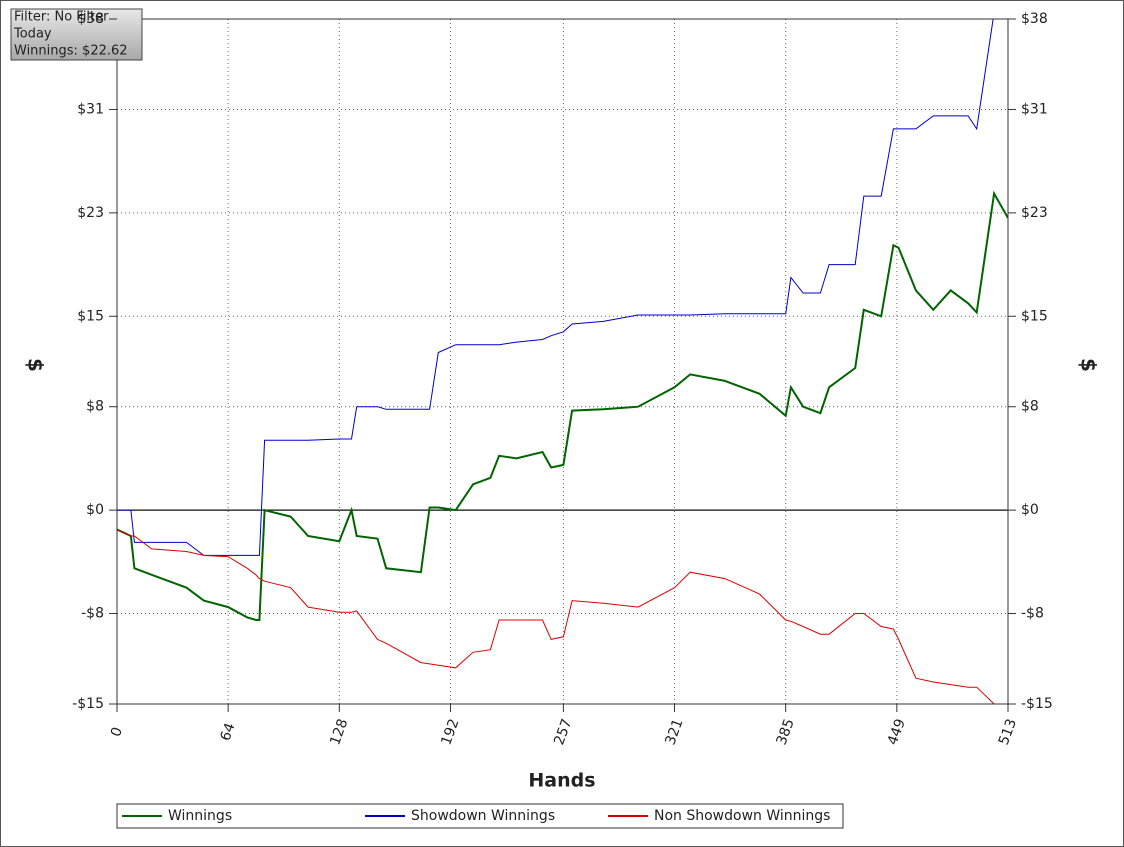  Describe the element at coordinates (90, 19) in the screenshot. I see `y-tick-label: $38` at that location.